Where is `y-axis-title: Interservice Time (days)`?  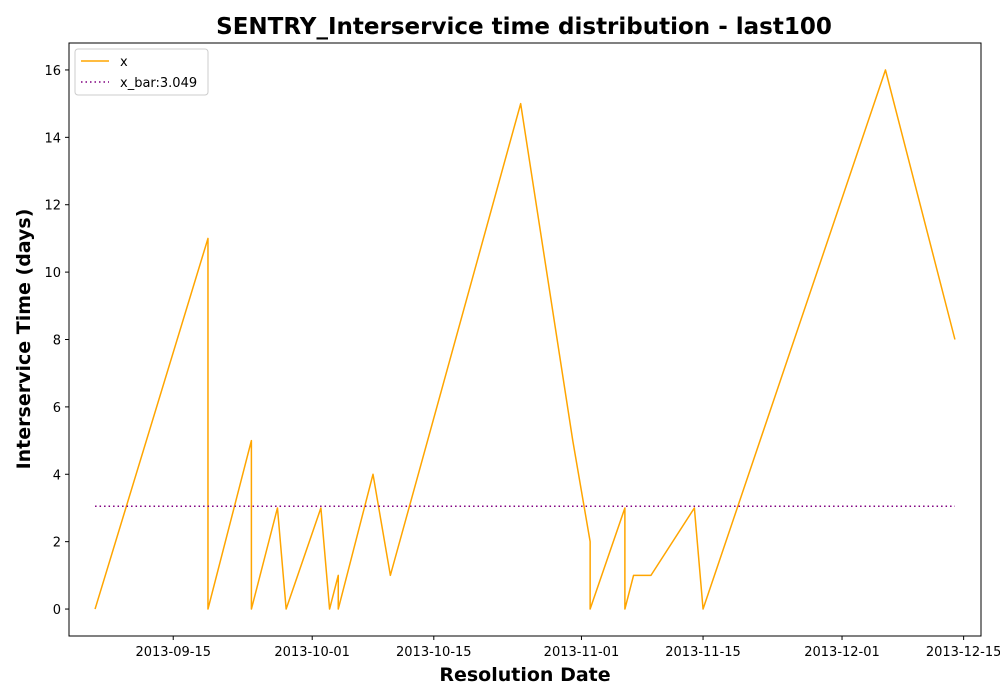
y-axis-title: Interservice Time (days) is located at coordinates (24, 339).